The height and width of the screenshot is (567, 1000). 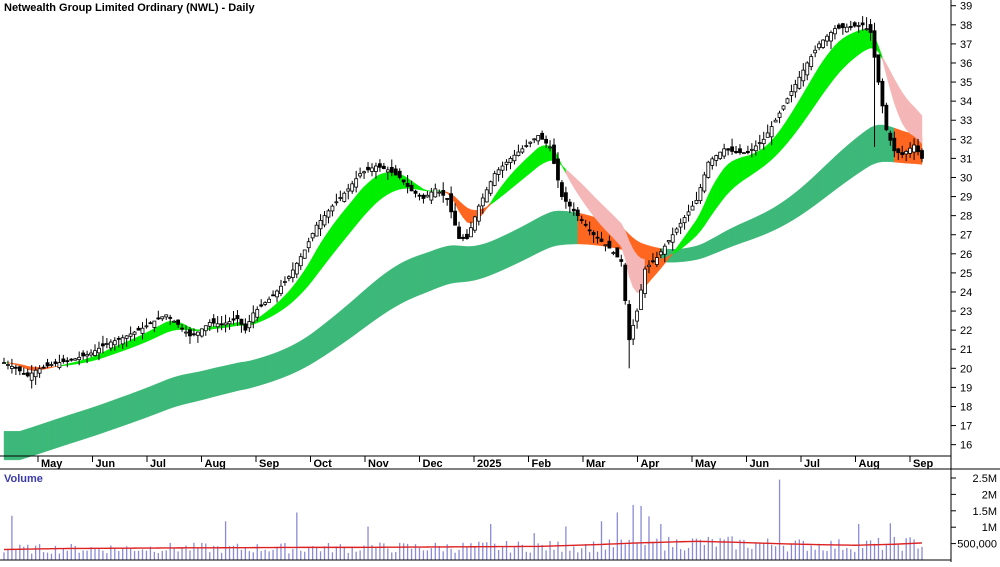 What do you see at coordinates (985, 479) in the screenshot?
I see `volume-tick-label: 2.5M` at bounding box center [985, 479].